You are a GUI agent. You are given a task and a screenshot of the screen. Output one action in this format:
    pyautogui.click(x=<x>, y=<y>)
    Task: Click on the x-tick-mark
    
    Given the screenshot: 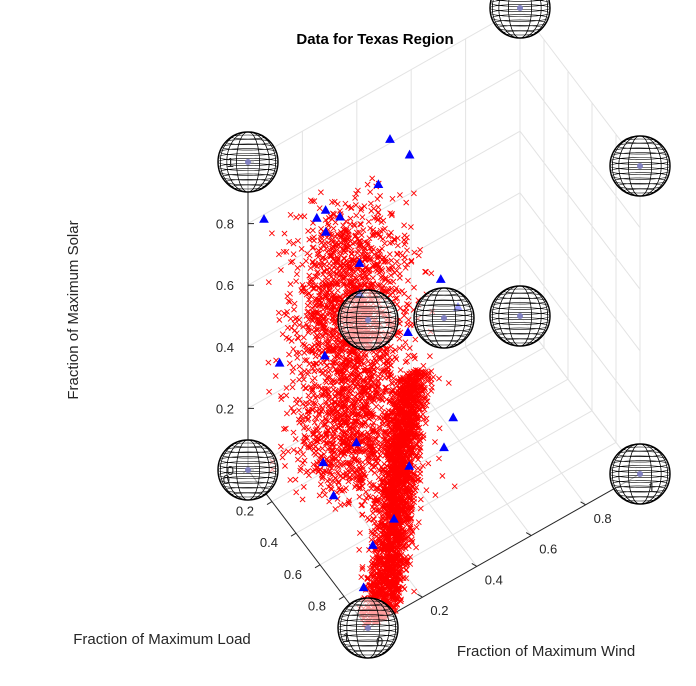 What is the action you would take?
    pyautogui.click(x=269, y=503)
    